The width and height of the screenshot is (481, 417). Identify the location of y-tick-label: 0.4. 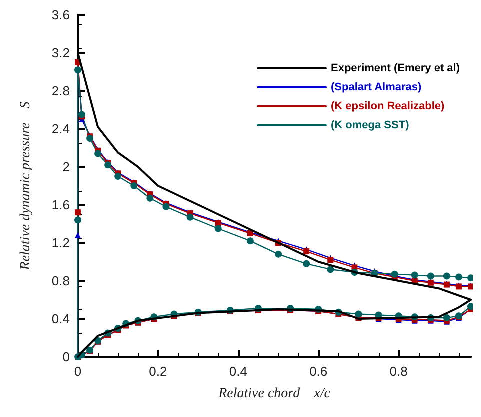
(61, 319).